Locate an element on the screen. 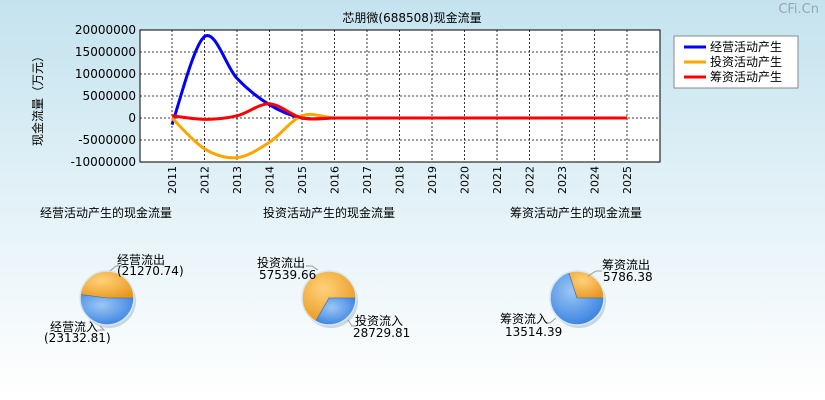 This screenshot has height=400, width=825. y-tick-label: 5000000 is located at coordinates (109, 96).